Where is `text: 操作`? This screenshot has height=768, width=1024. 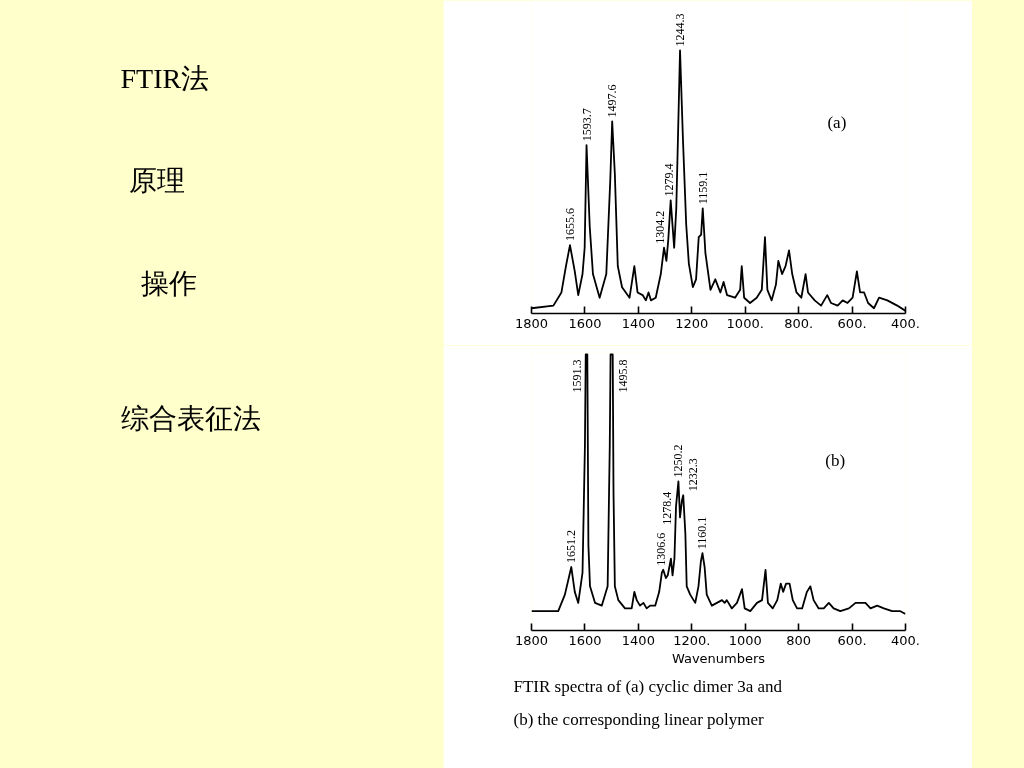
text: 操作 is located at coordinates (168, 283).